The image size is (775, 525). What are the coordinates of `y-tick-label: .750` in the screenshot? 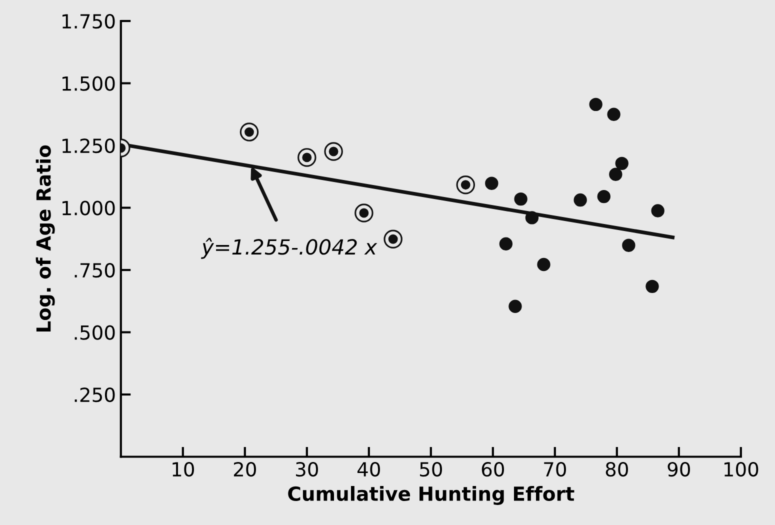 It's located at (94, 270).